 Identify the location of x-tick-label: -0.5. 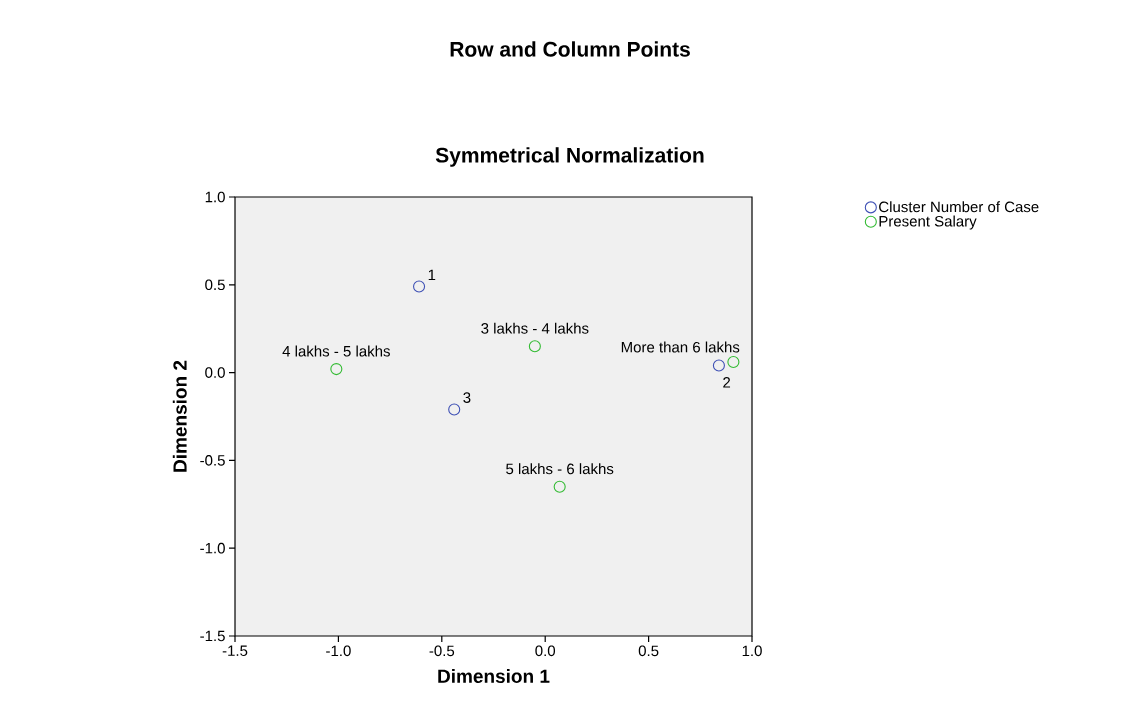
(442, 651).